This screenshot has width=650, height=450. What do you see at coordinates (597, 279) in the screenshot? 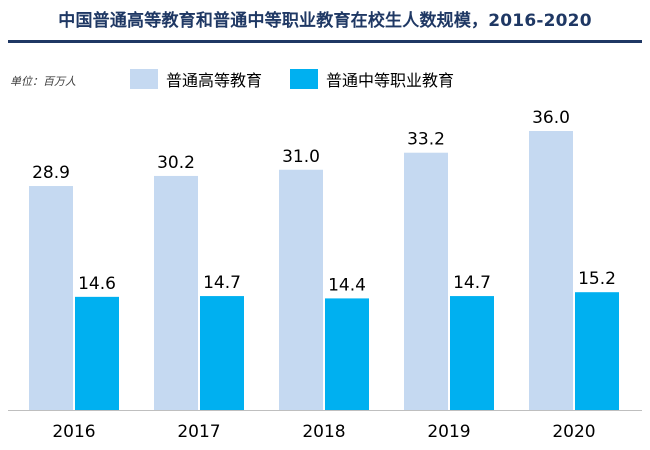
I see `data-label-vocational-education-2020: 15.2` at bounding box center [597, 279].